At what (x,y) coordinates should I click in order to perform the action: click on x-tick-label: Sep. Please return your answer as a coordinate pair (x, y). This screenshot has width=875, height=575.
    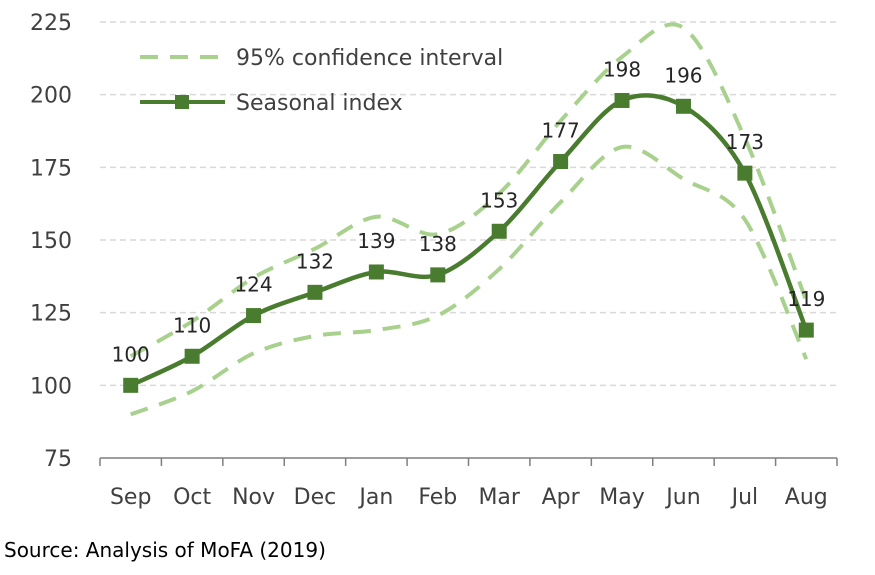
    Looking at the image, I should click on (130, 497).